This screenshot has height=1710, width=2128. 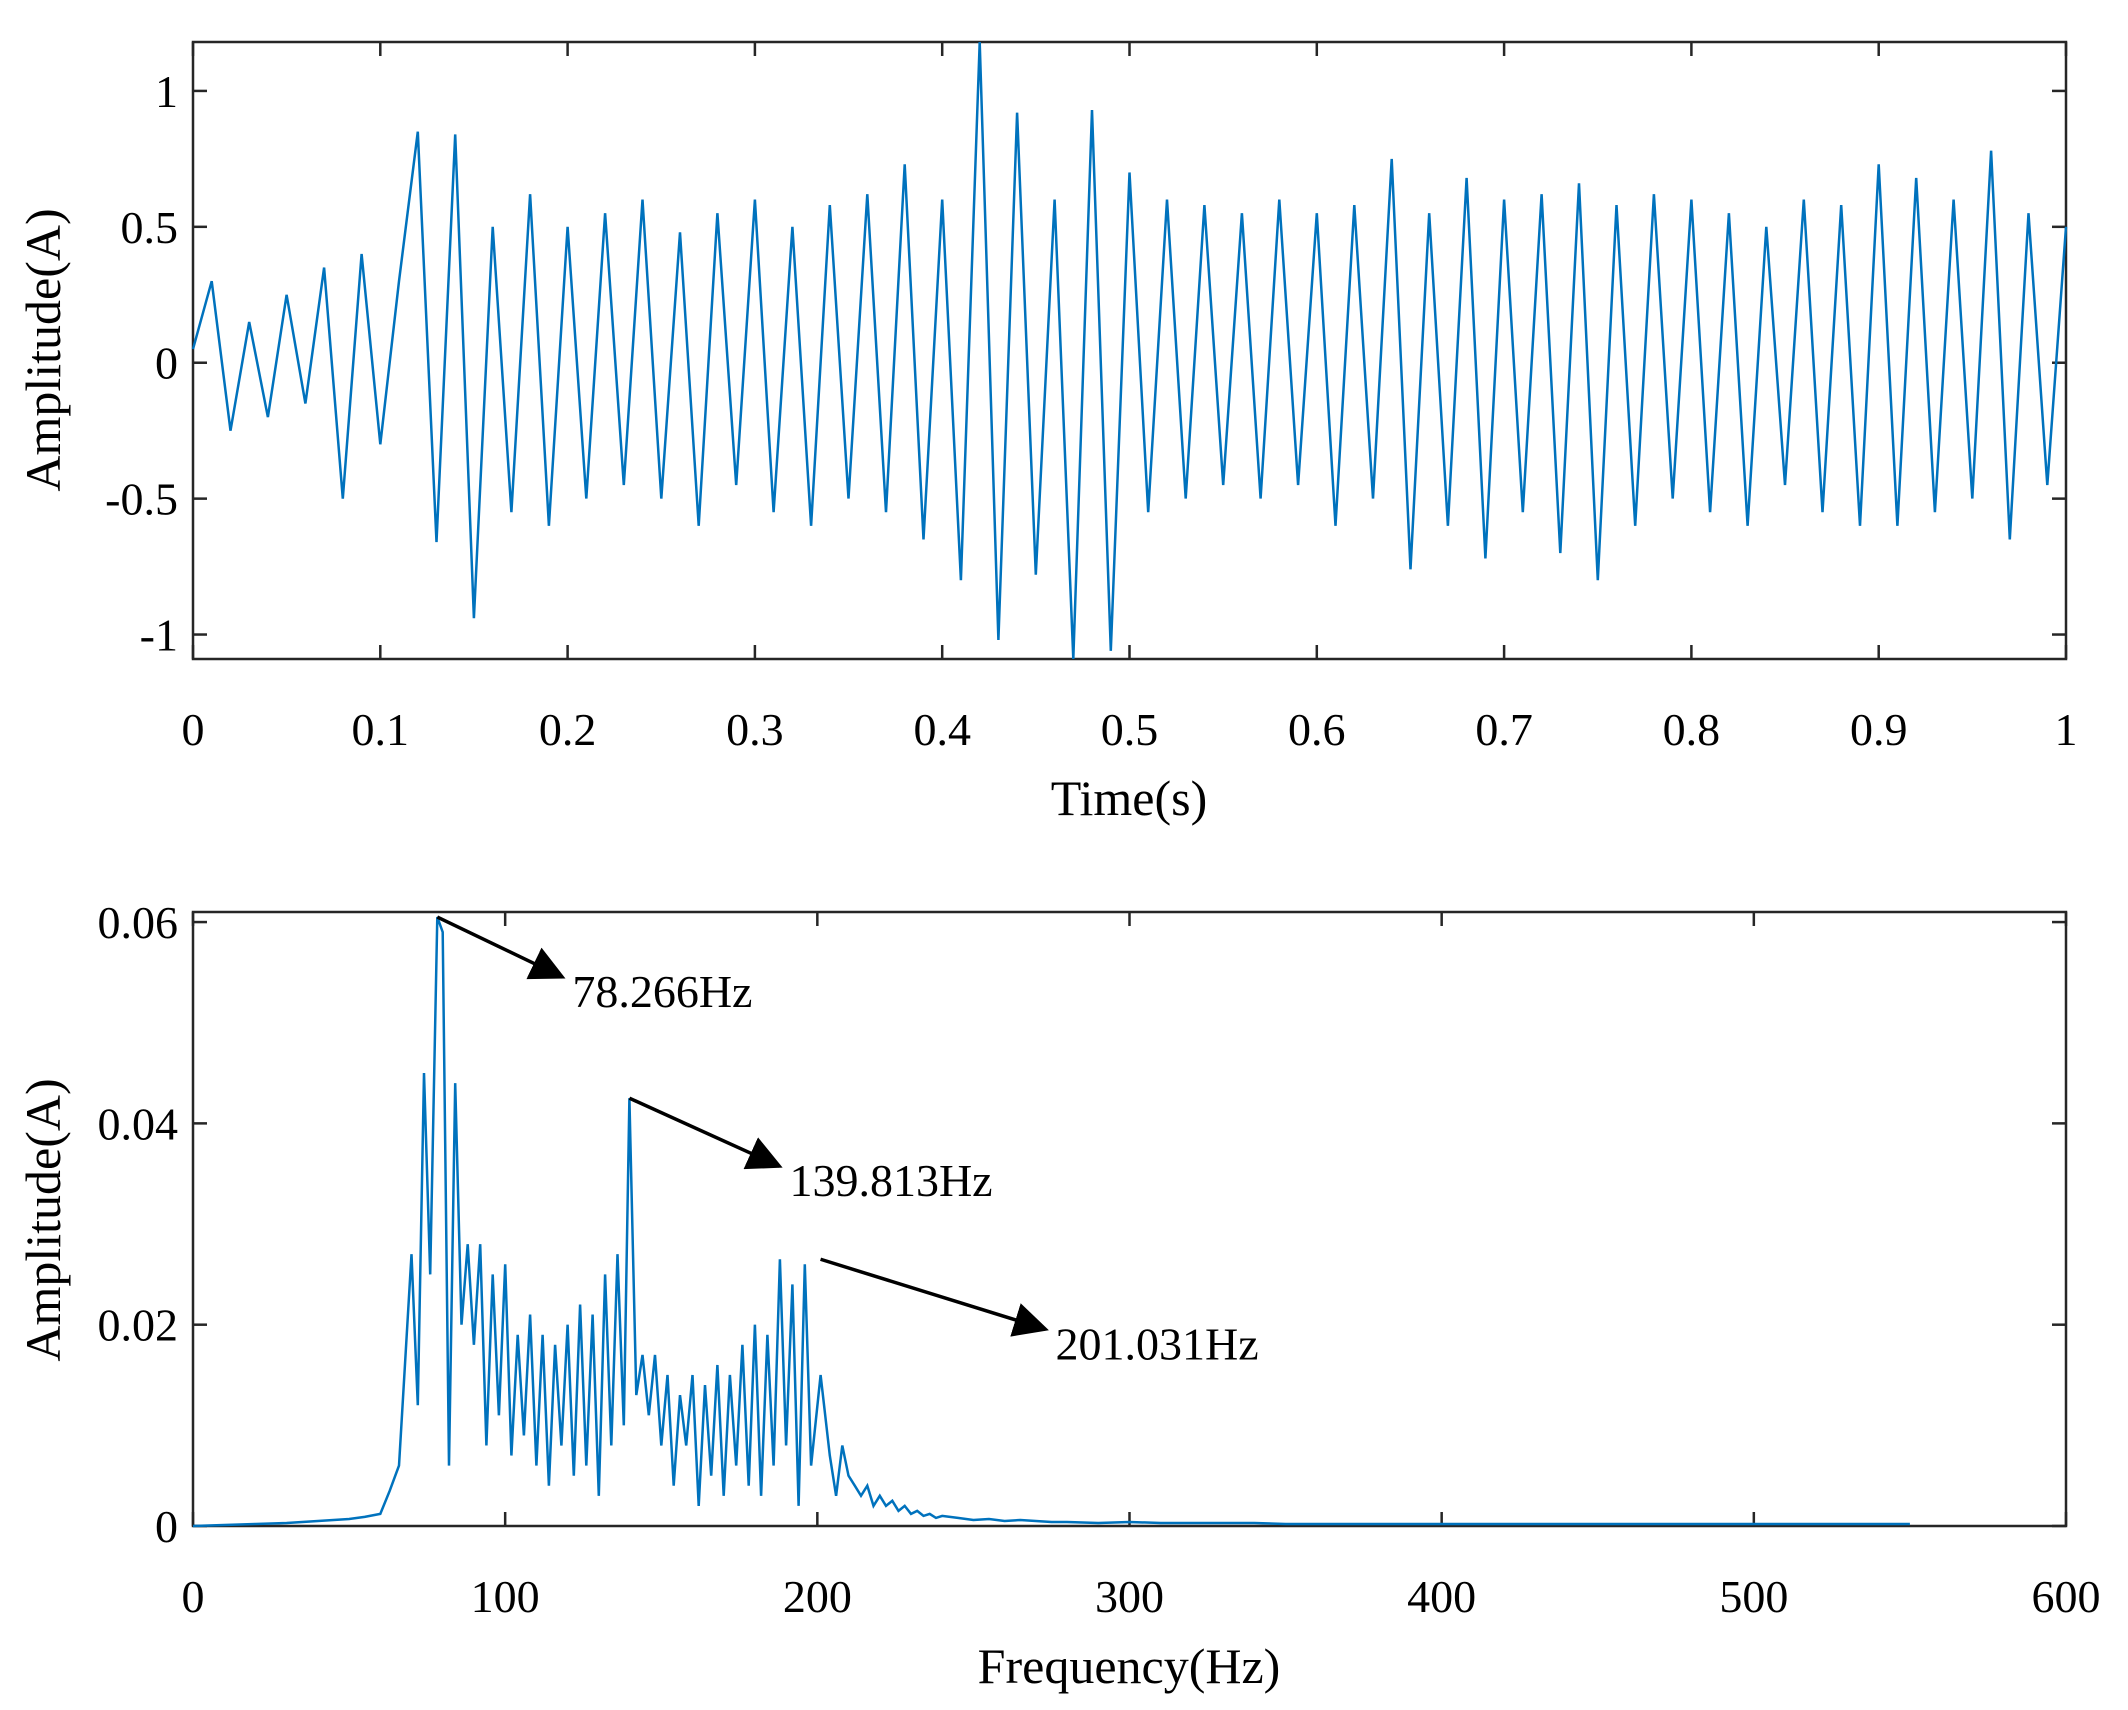 I want to click on x-tick-label: 100, so click(x=505, y=1596).